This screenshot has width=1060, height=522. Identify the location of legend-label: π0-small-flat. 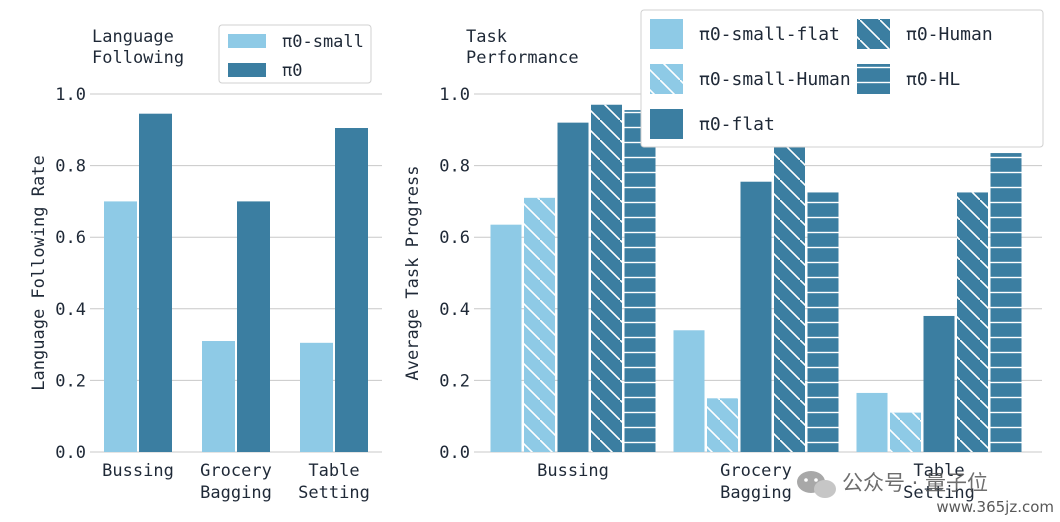
(769, 34).